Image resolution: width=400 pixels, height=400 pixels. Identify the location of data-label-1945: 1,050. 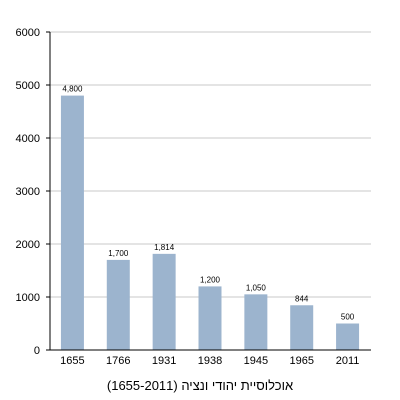
(256, 287).